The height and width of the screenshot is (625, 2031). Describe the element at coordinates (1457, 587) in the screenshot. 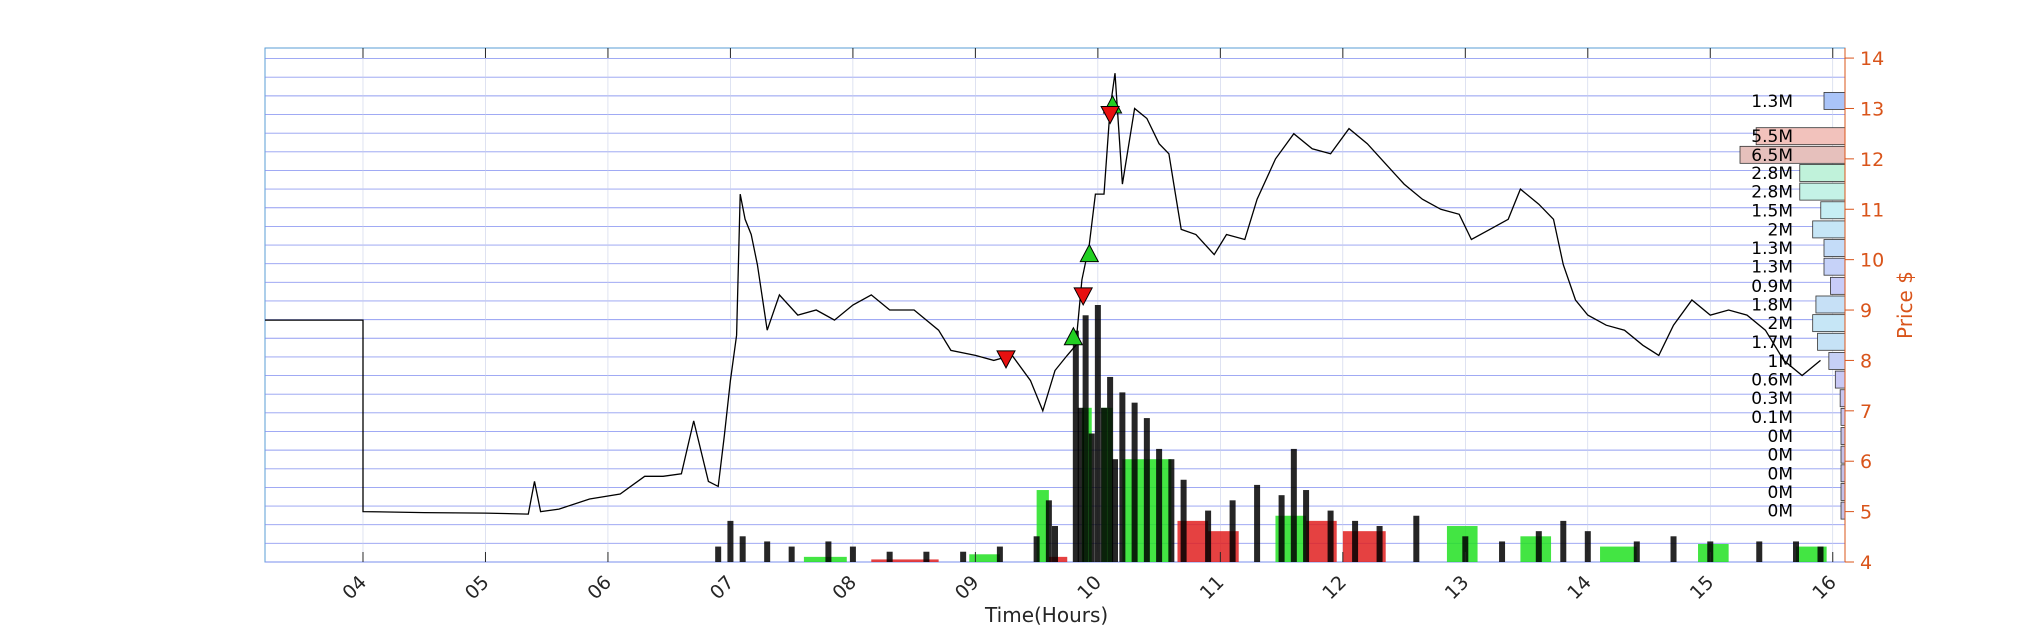

I see `x-tick-label: 13` at that location.